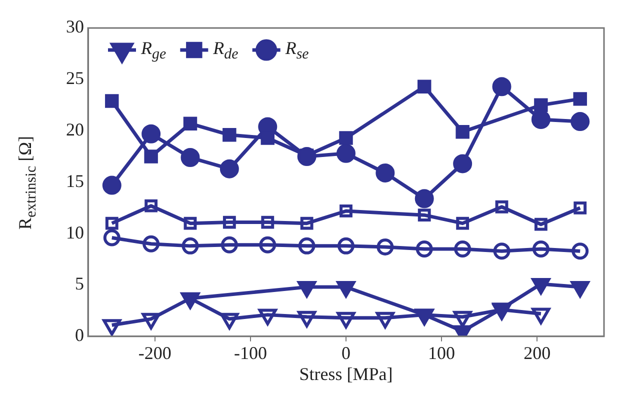 This screenshot has height=407, width=640. Describe the element at coordinates (155, 352) in the screenshot. I see `x-tick-label: -200` at that location.